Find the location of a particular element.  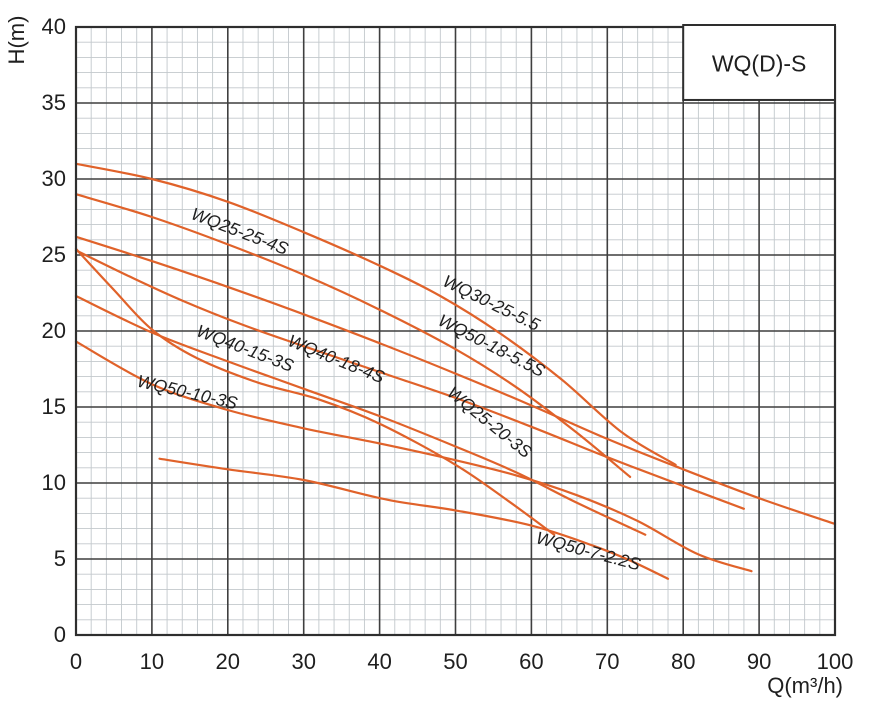

y-tick-label: 40 is located at coordinates (54, 26).